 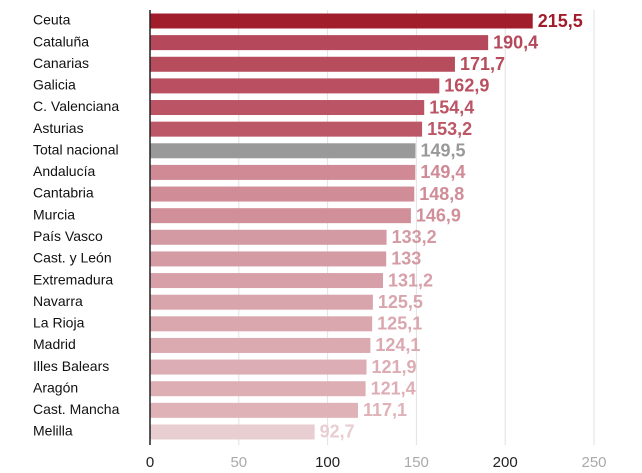 I want to click on x-tick-label: 100, so click(x=327, y=462).